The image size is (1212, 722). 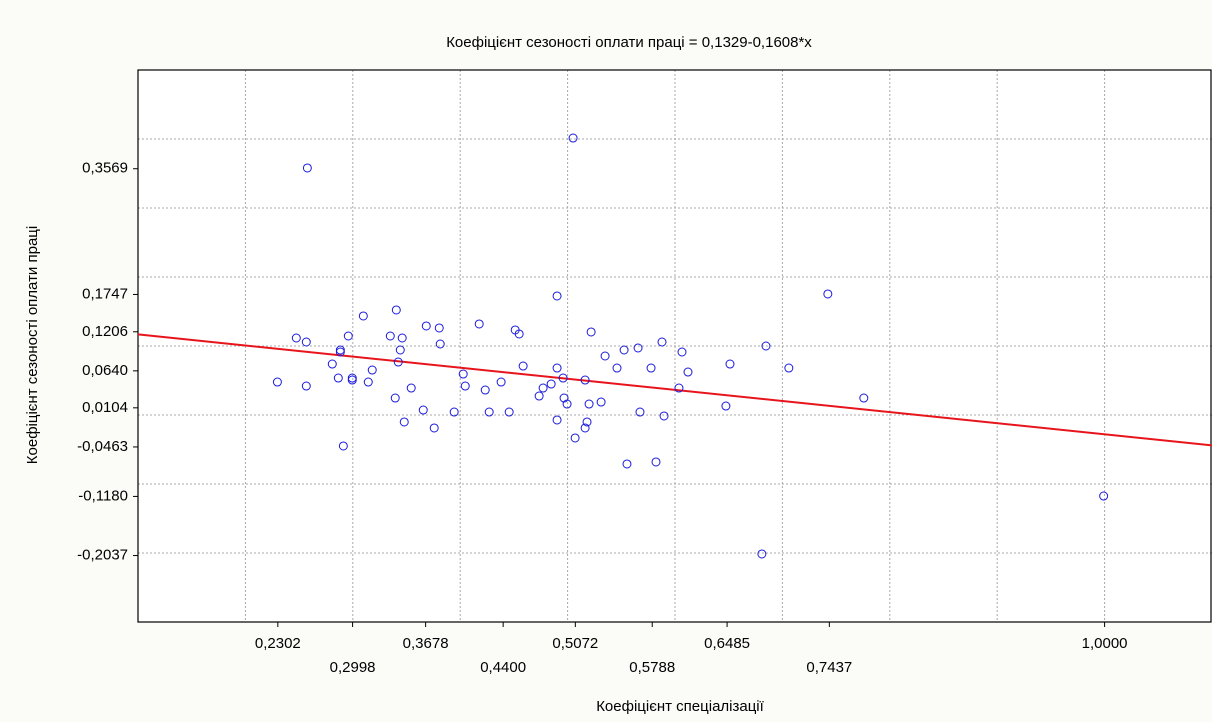 What do you see at coordinates (105, 331) in the screenshot?
I see `y-tick-label: 0,1206` at bounding box center [105, 331].